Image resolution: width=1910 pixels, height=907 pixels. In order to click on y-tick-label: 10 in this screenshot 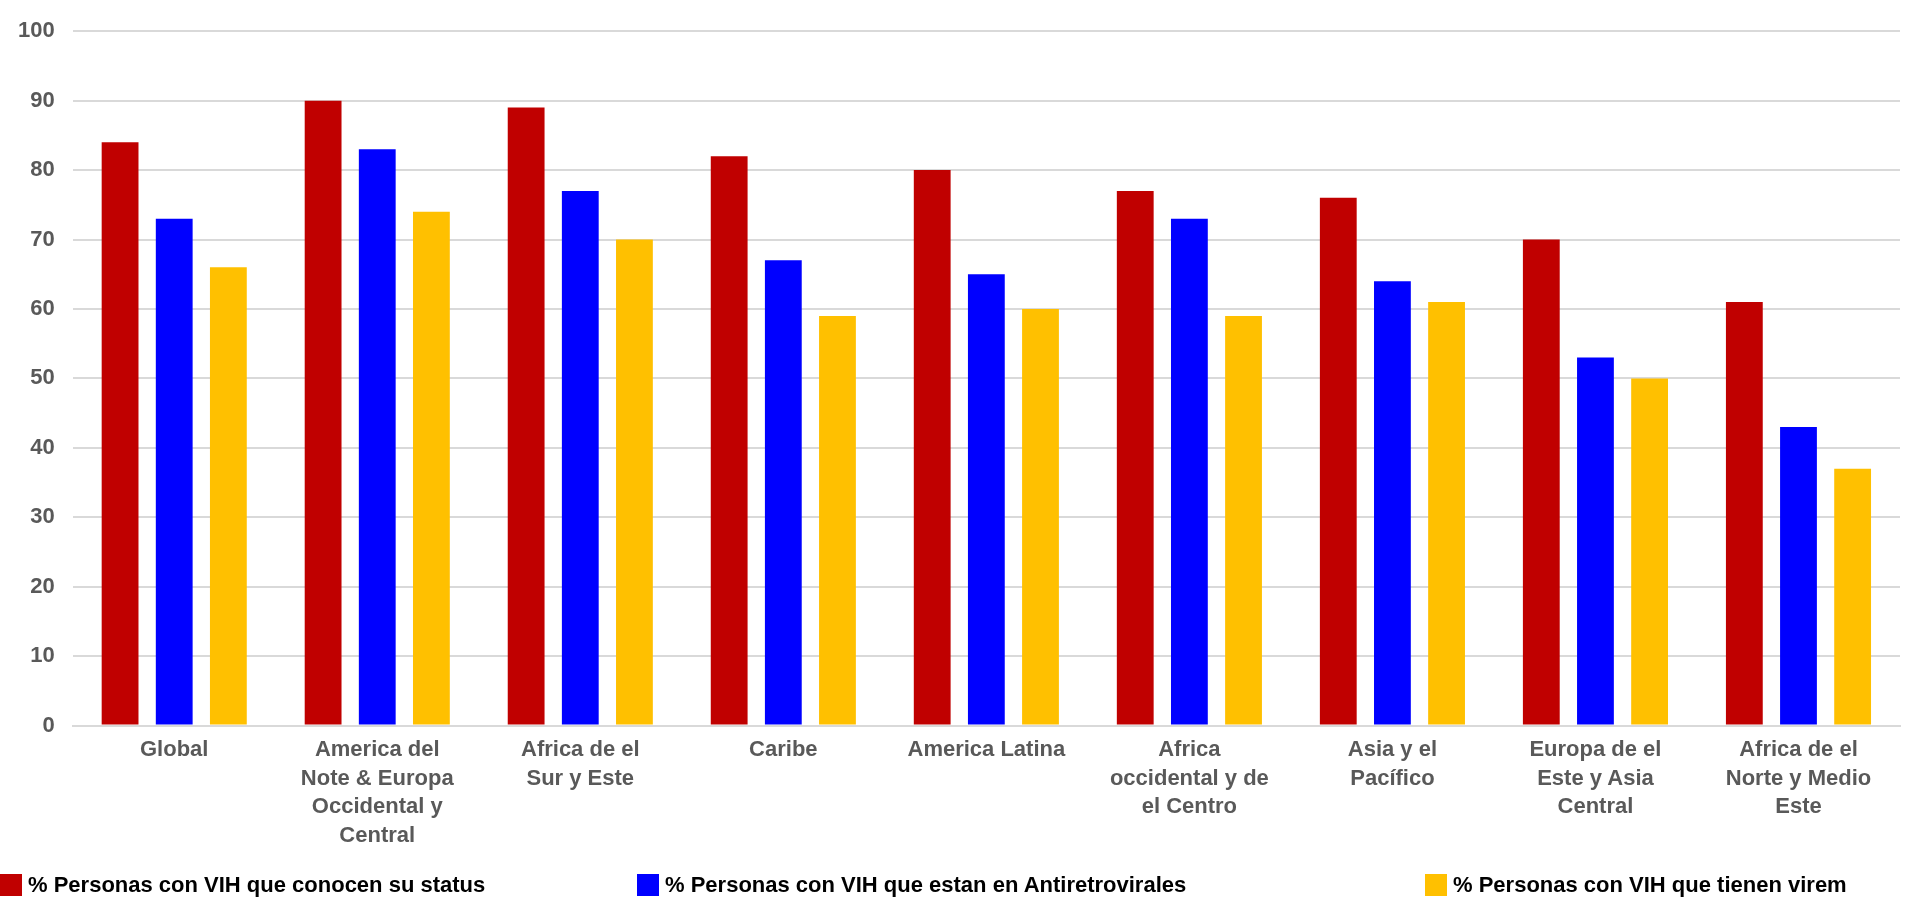, I will do `click(42, 655)`.